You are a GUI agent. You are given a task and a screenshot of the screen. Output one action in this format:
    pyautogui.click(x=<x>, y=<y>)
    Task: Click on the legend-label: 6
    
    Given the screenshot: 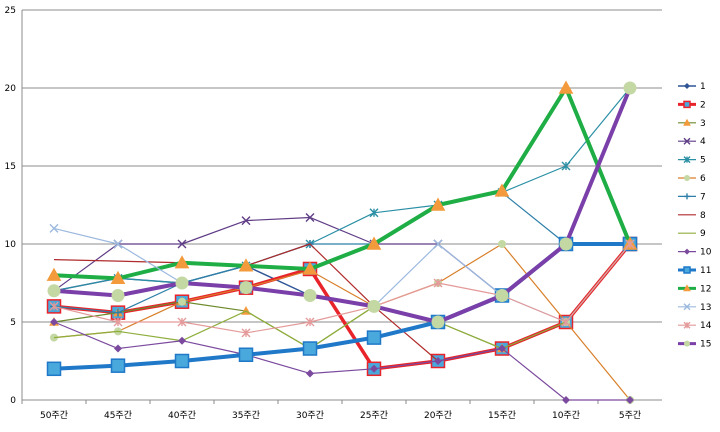 What is the action you would take?
    pyautogui.click(x=703, y=179)
    